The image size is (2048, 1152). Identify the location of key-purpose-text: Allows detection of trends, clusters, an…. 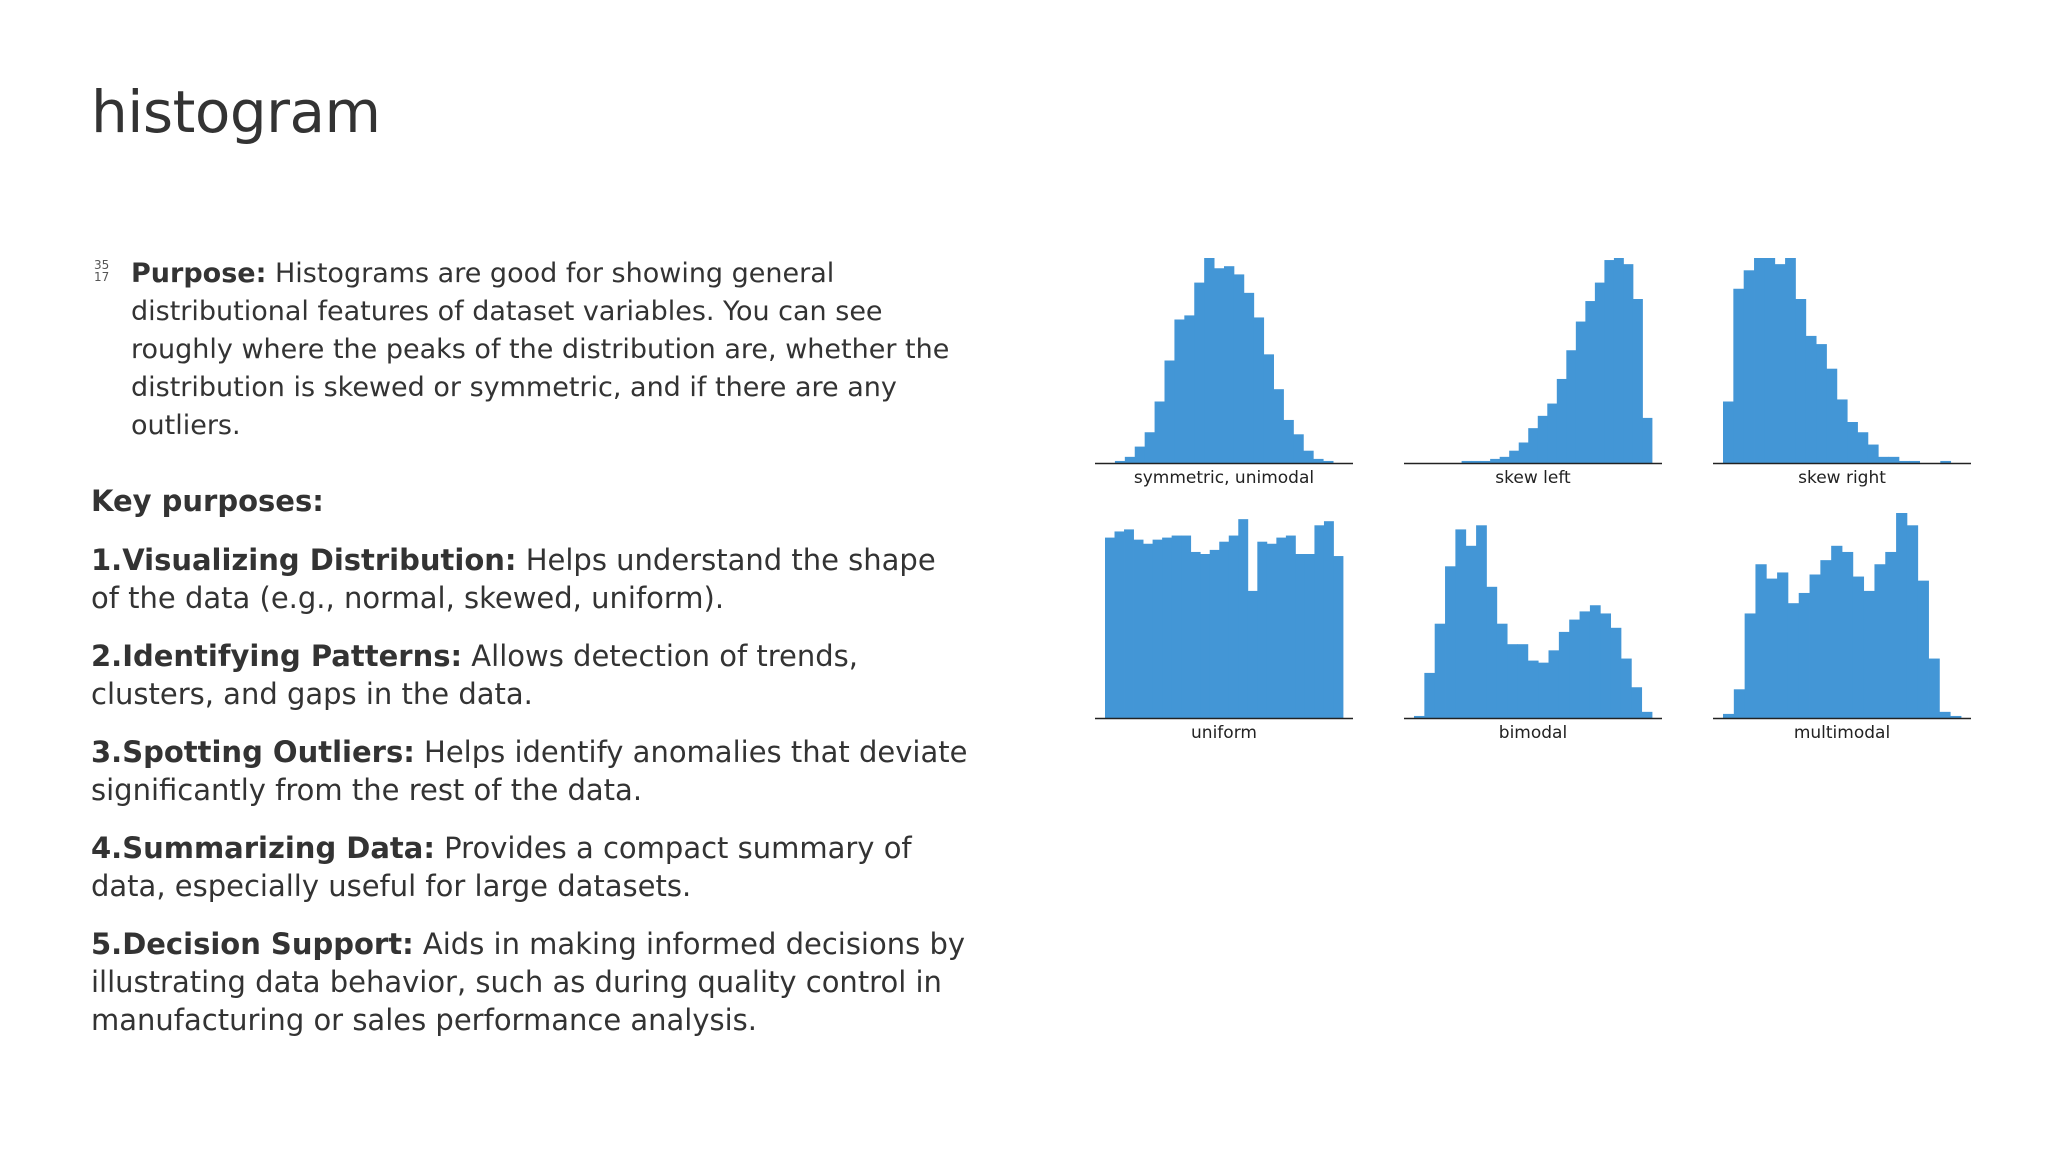
(474, 675).